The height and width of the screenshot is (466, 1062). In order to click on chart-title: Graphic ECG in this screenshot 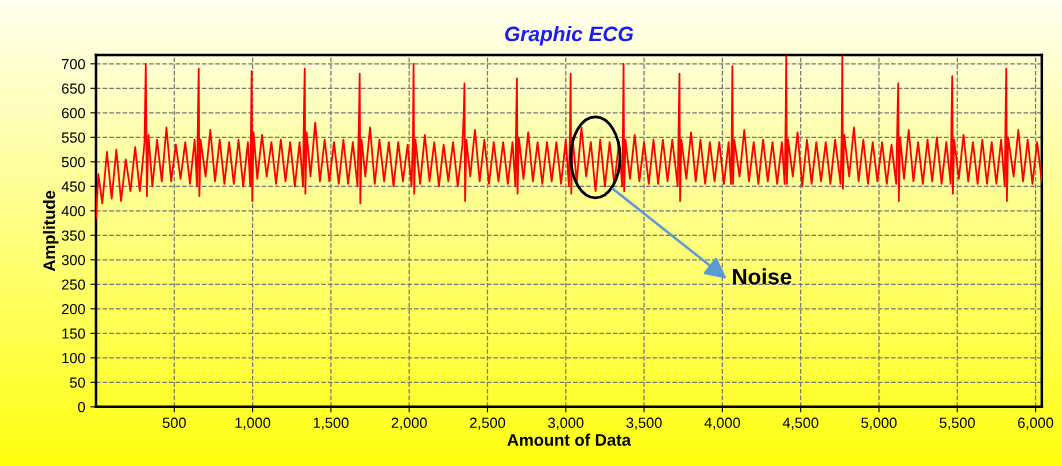, I will do `click(569, 36)`.